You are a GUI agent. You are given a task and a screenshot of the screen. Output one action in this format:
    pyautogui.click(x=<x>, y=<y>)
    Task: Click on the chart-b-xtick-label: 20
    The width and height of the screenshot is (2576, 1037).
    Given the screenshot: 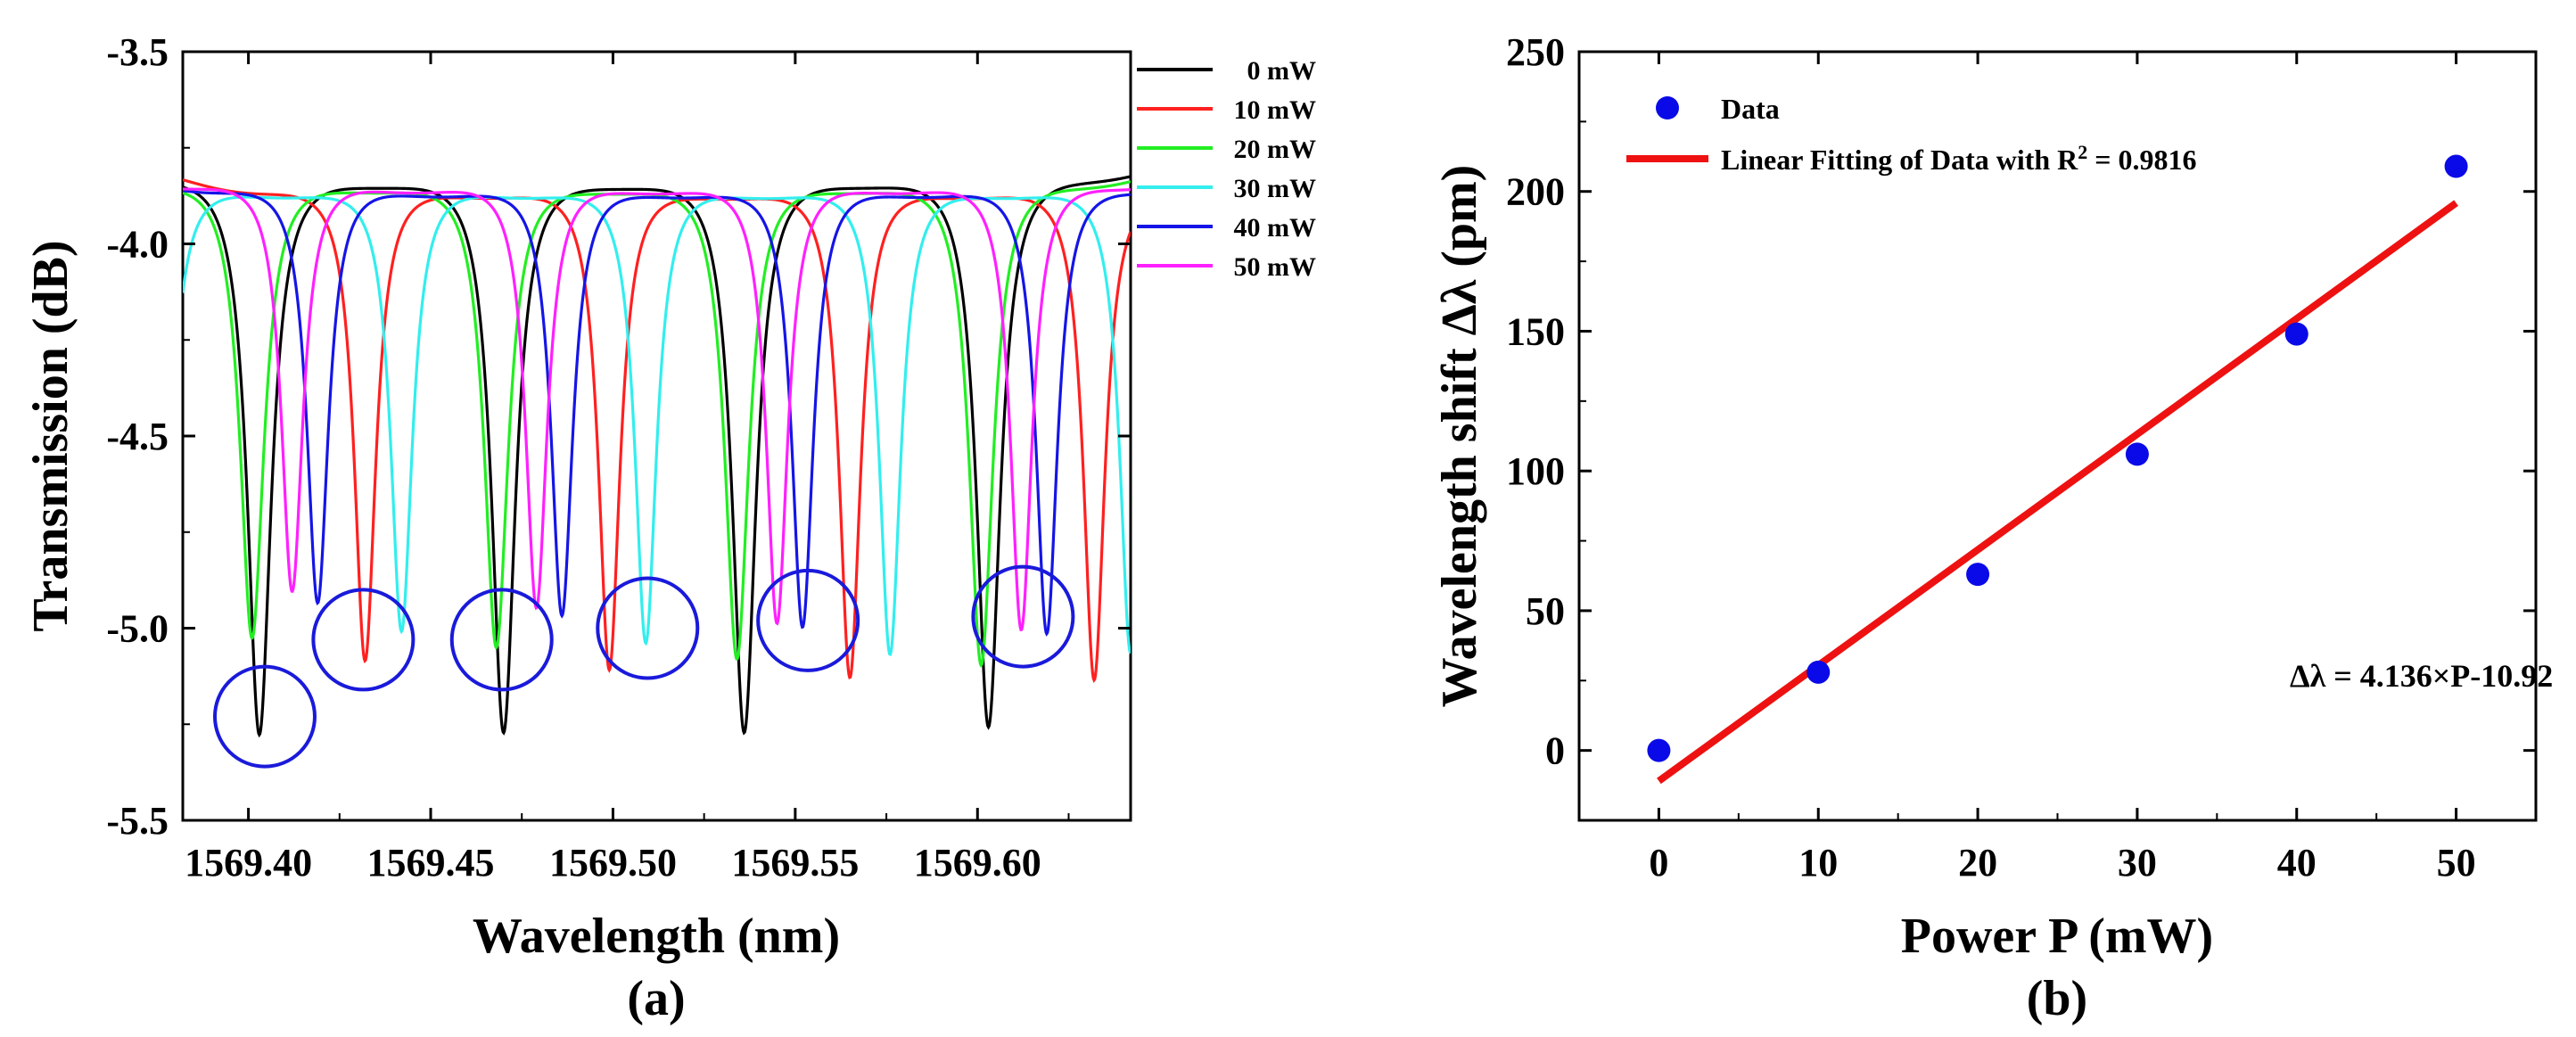 What is the action you would take?
    pyautogui.click(x=1977, y=863)
    